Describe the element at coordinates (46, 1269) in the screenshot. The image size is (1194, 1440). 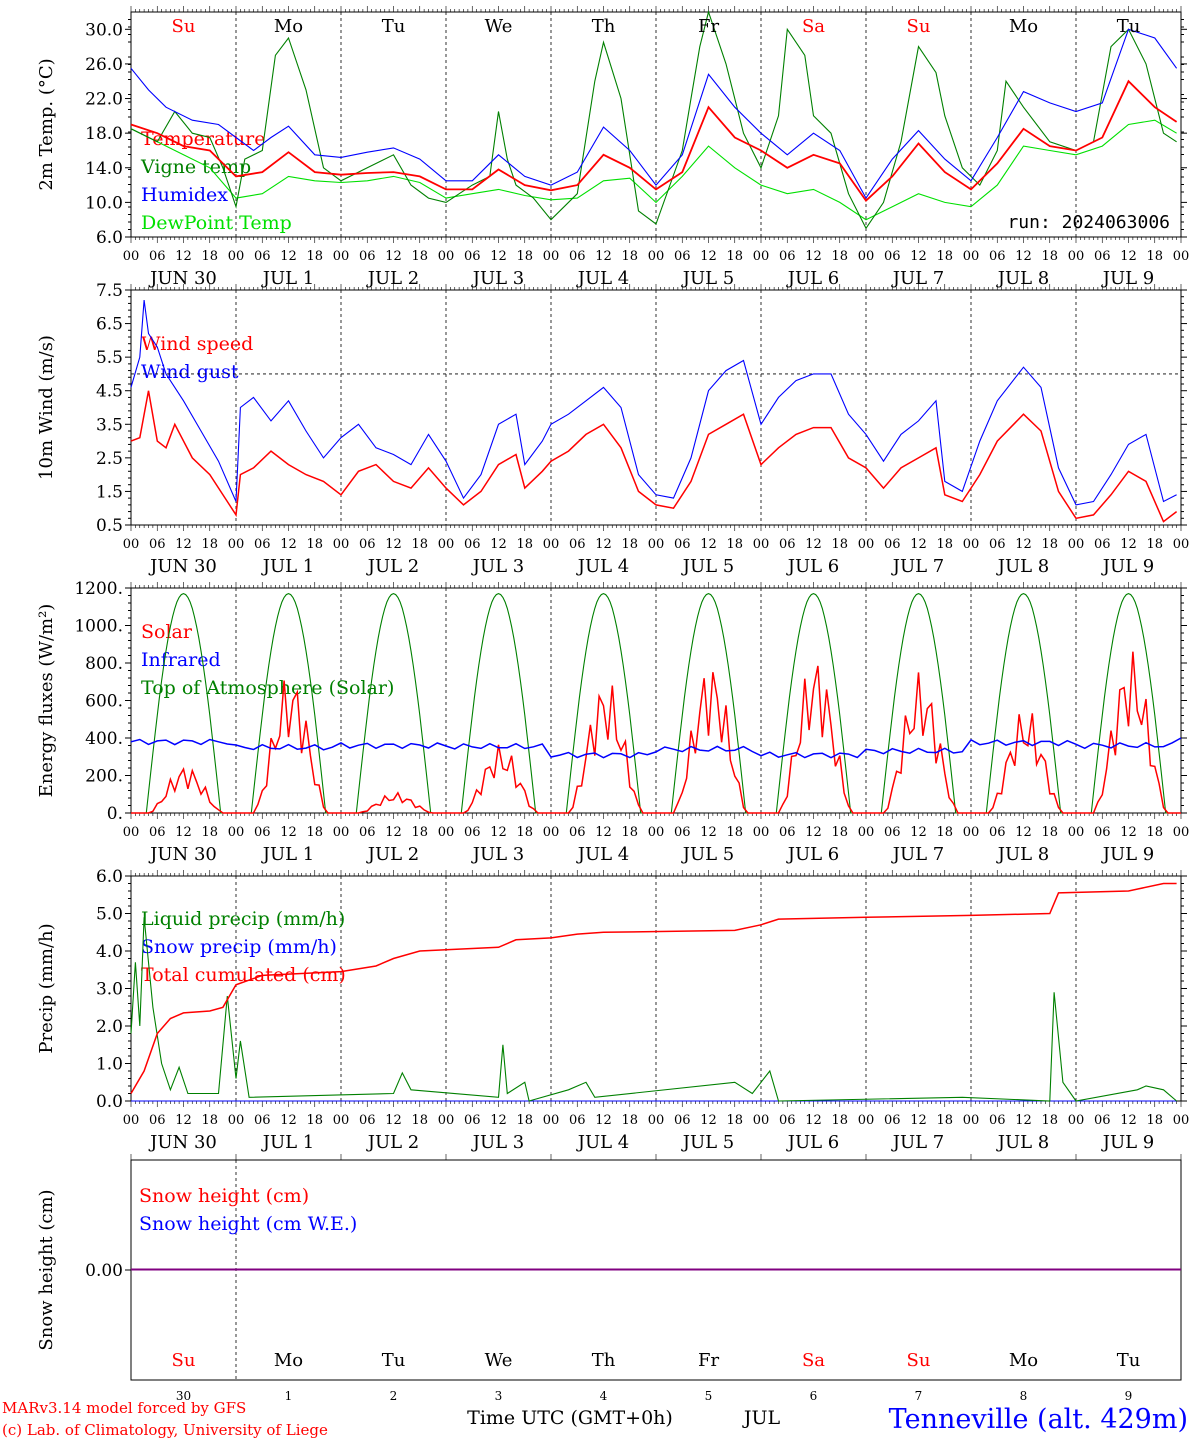
I see `y-axis-label: Snow height (cm)` at that location.